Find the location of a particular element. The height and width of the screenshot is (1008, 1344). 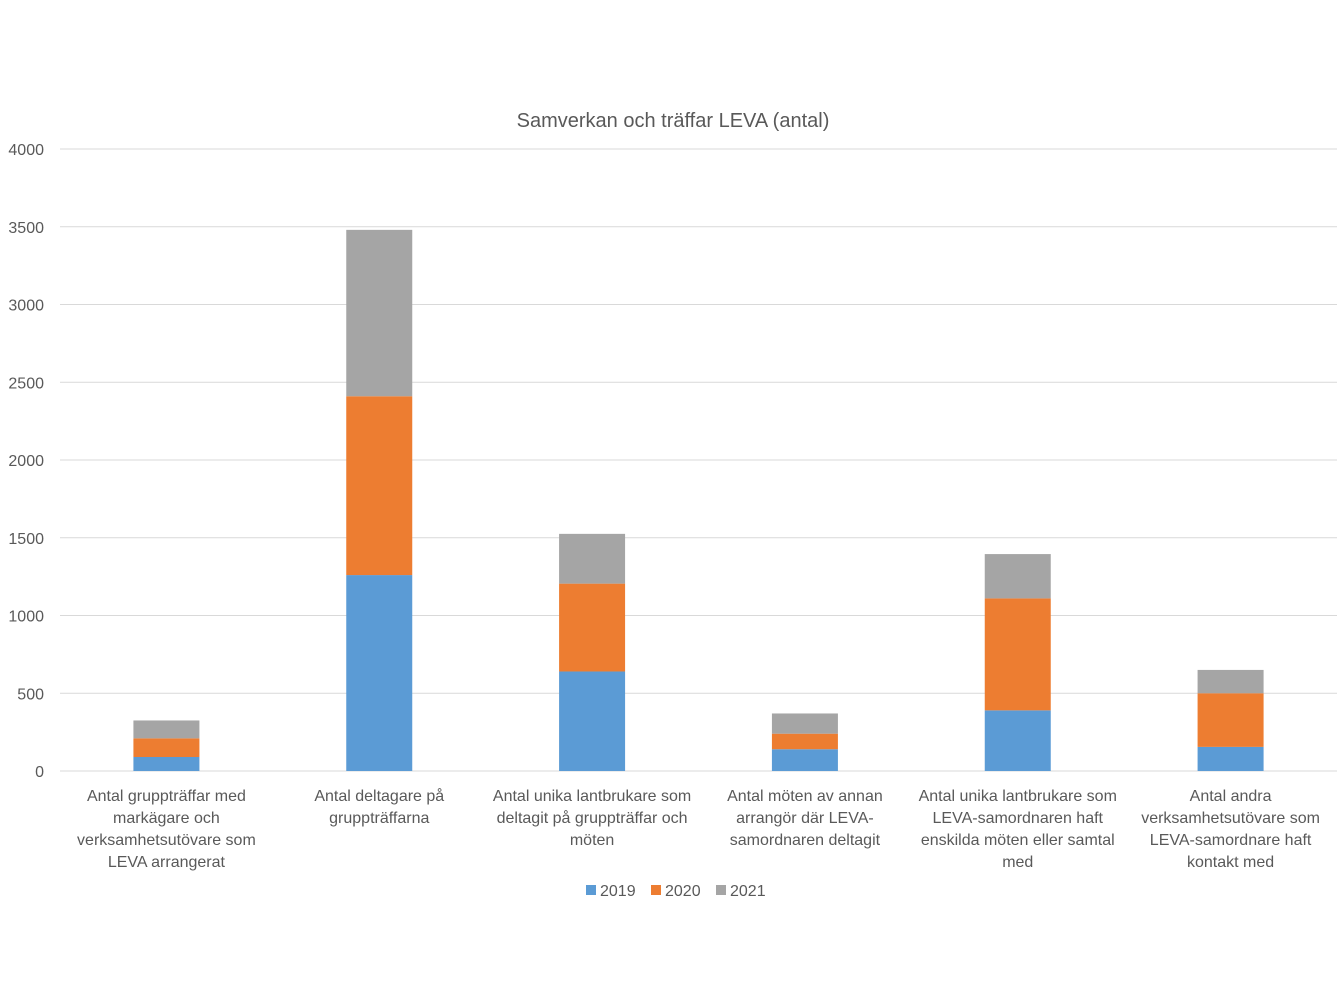

x-category-line: Antal gruppträffar med is located at coordinates (166, 796).